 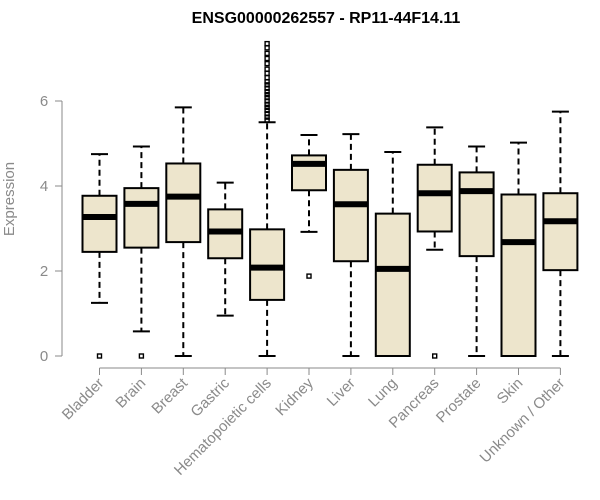 I want to click on box-kidney, so click(x=309, y=206).